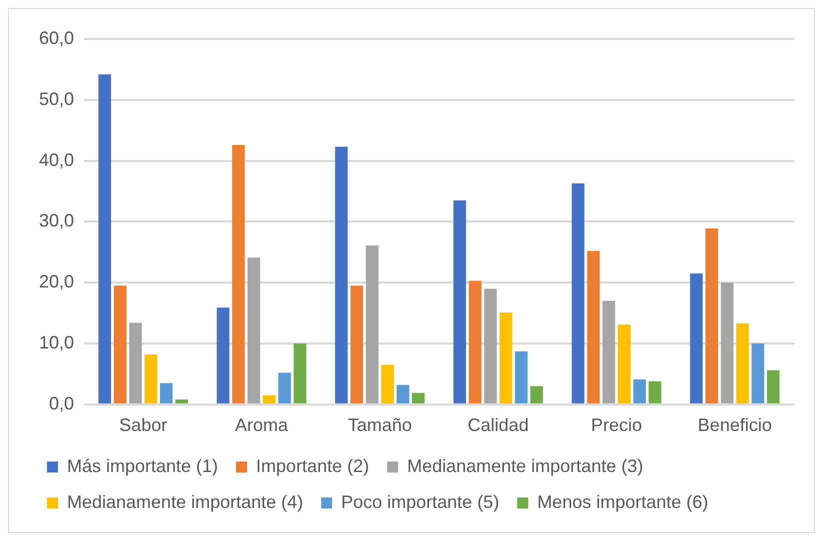  I want to click on legend-label: Medianamente importante (4), so click(185, 502).